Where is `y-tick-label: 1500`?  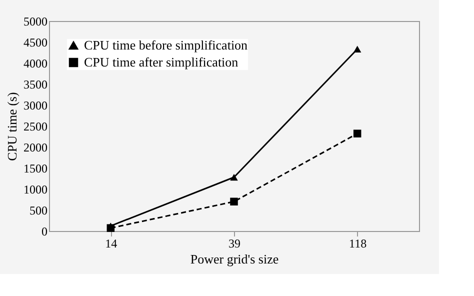 y-tick-label: 1500 is located at coordinates (36, 169).